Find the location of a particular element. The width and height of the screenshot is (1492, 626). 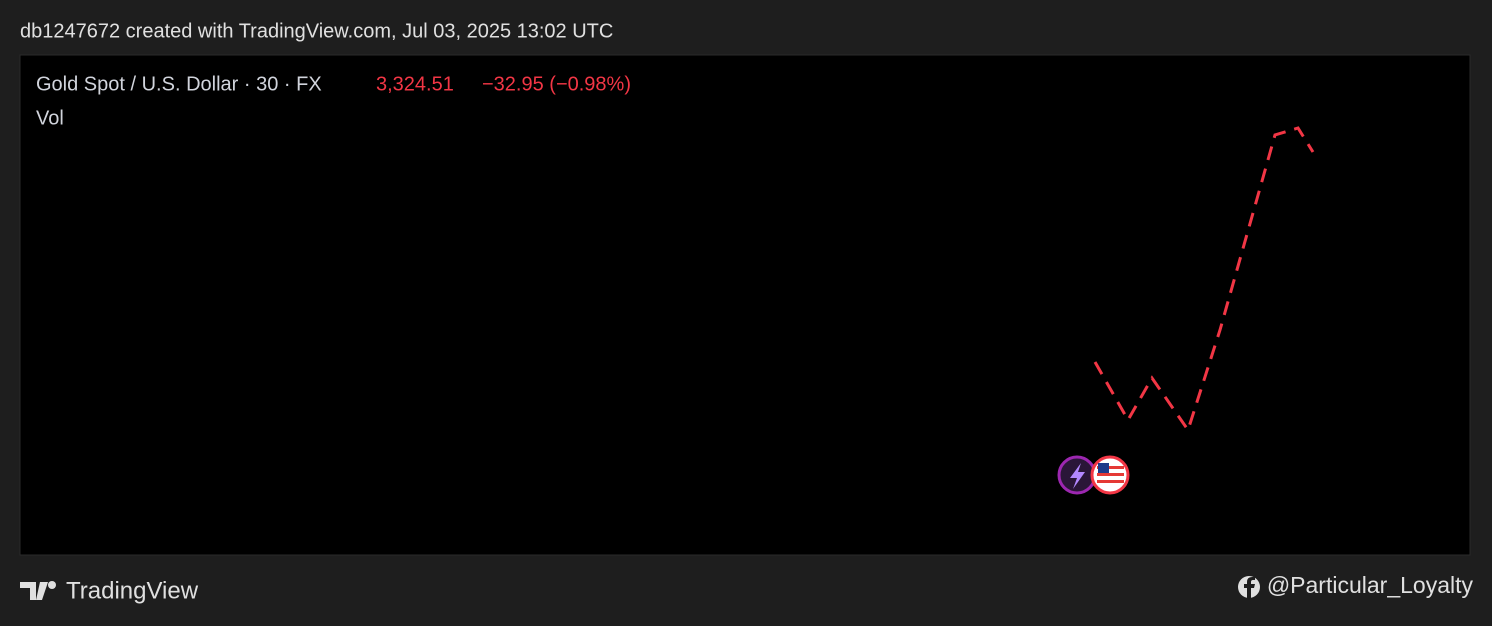

last-price: 3,324.51 is located at coordinates (415, 84).